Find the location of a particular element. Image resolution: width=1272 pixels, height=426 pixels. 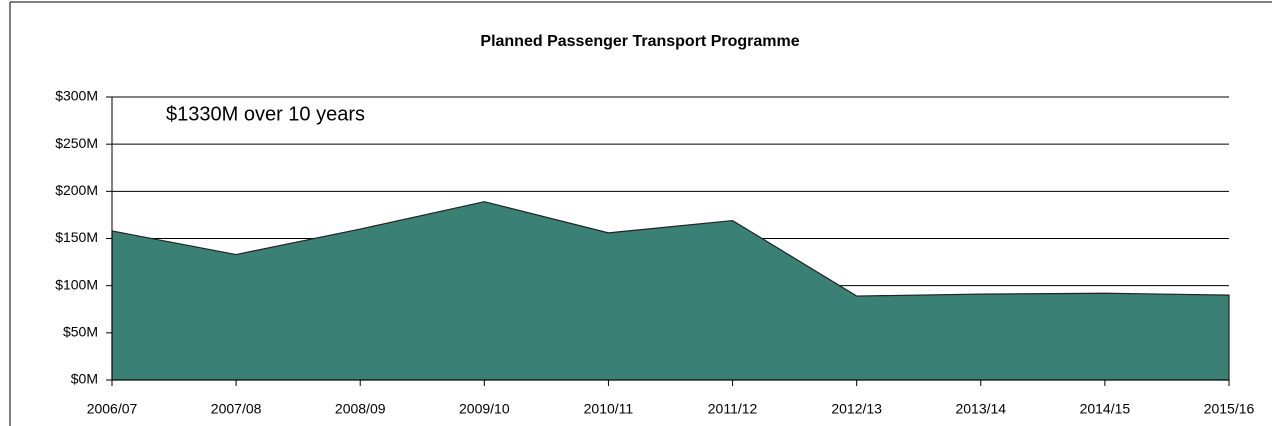

x-tick-label: 2006/07 is located at coordinates (112, 409).